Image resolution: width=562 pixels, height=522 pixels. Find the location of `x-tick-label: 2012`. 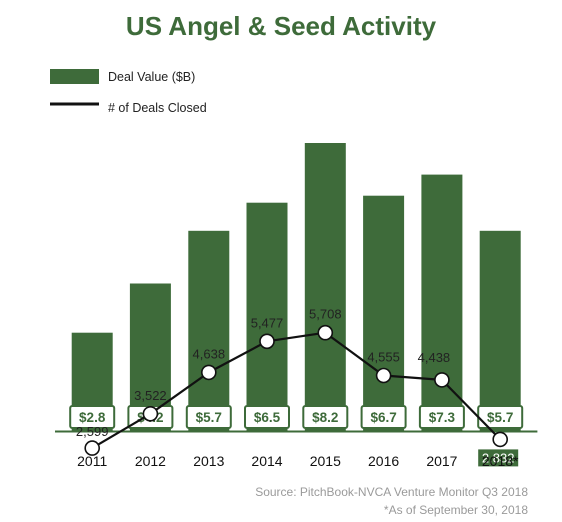

x-tick-label: 2012 is located at coordinates (150, 461).